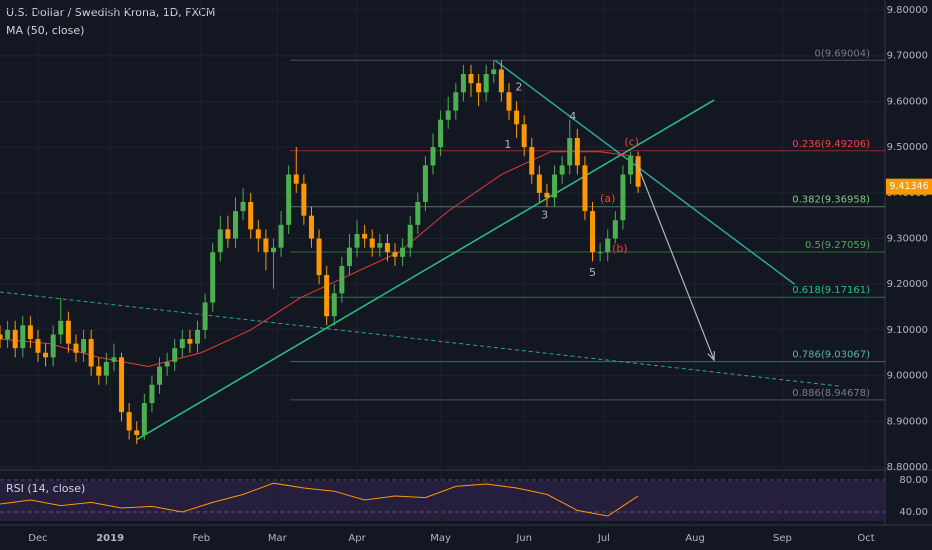 Image resolution: width=932 pixels, height=550 pixels. I want to click on y-tick-label: 9.10000, so click(907, 330).